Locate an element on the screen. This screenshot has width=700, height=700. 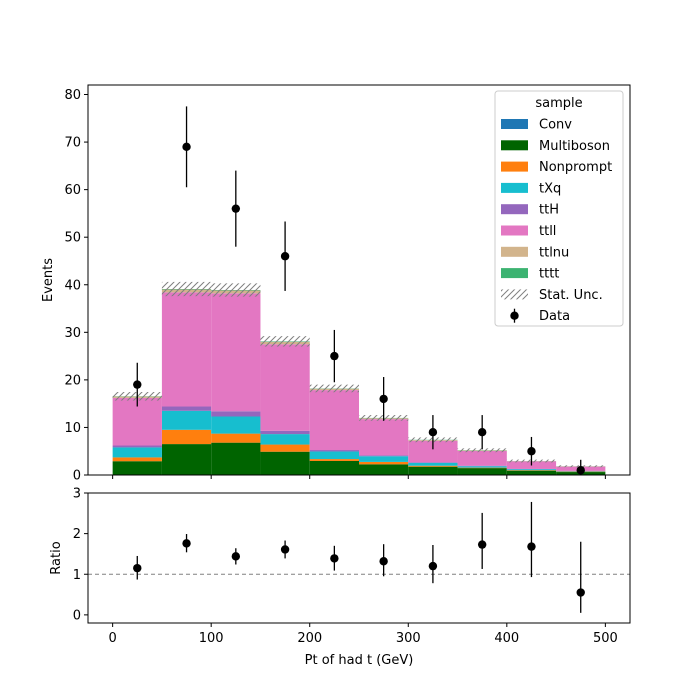
legend-label-ttll: ttll is located at coordinates (547, 231).